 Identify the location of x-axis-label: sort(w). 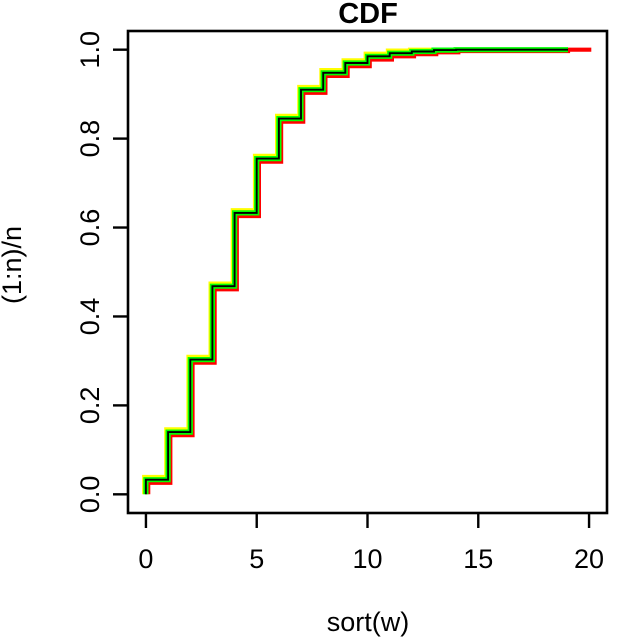
(368, 622).